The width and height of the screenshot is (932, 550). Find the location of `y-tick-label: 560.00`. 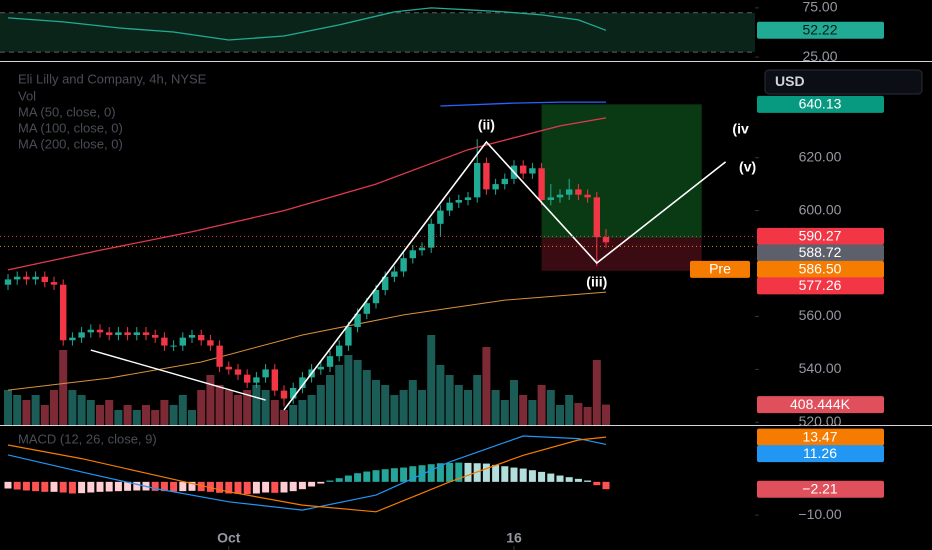

y-tick-label: 560.00 is located at coordinates (820, 315).